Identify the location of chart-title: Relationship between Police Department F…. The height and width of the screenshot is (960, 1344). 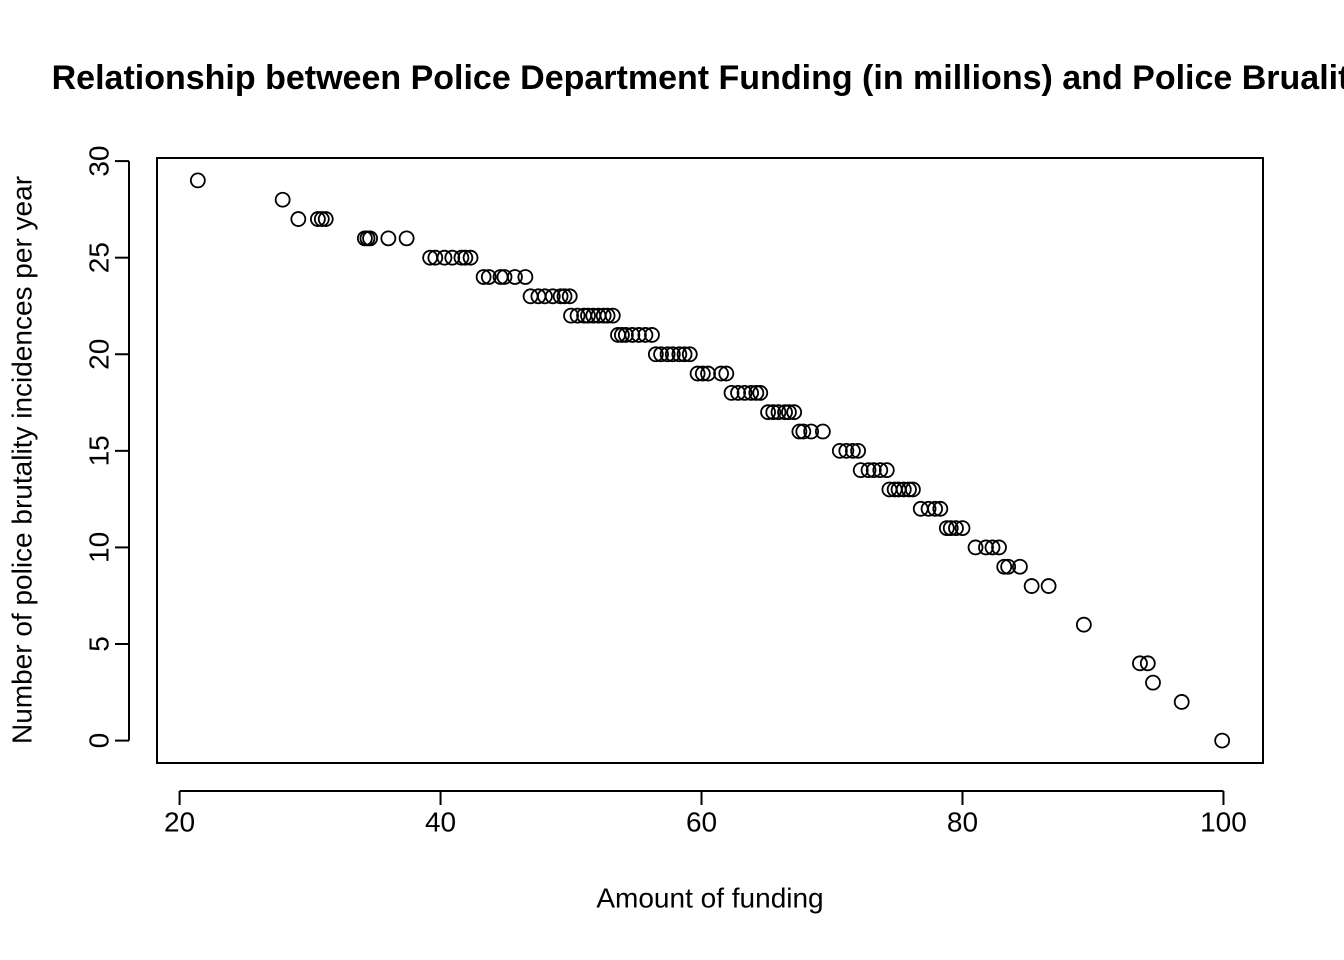
(698, 78).